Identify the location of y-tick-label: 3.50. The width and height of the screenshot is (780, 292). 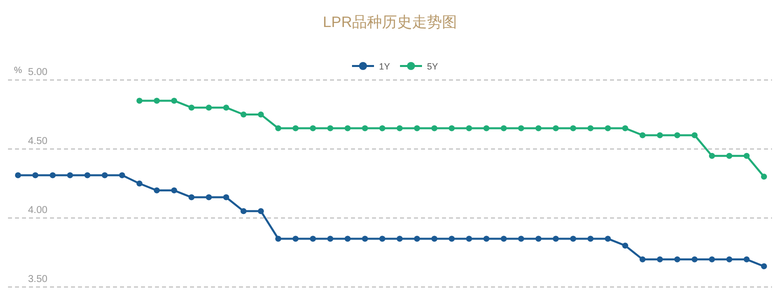
(38, 279).